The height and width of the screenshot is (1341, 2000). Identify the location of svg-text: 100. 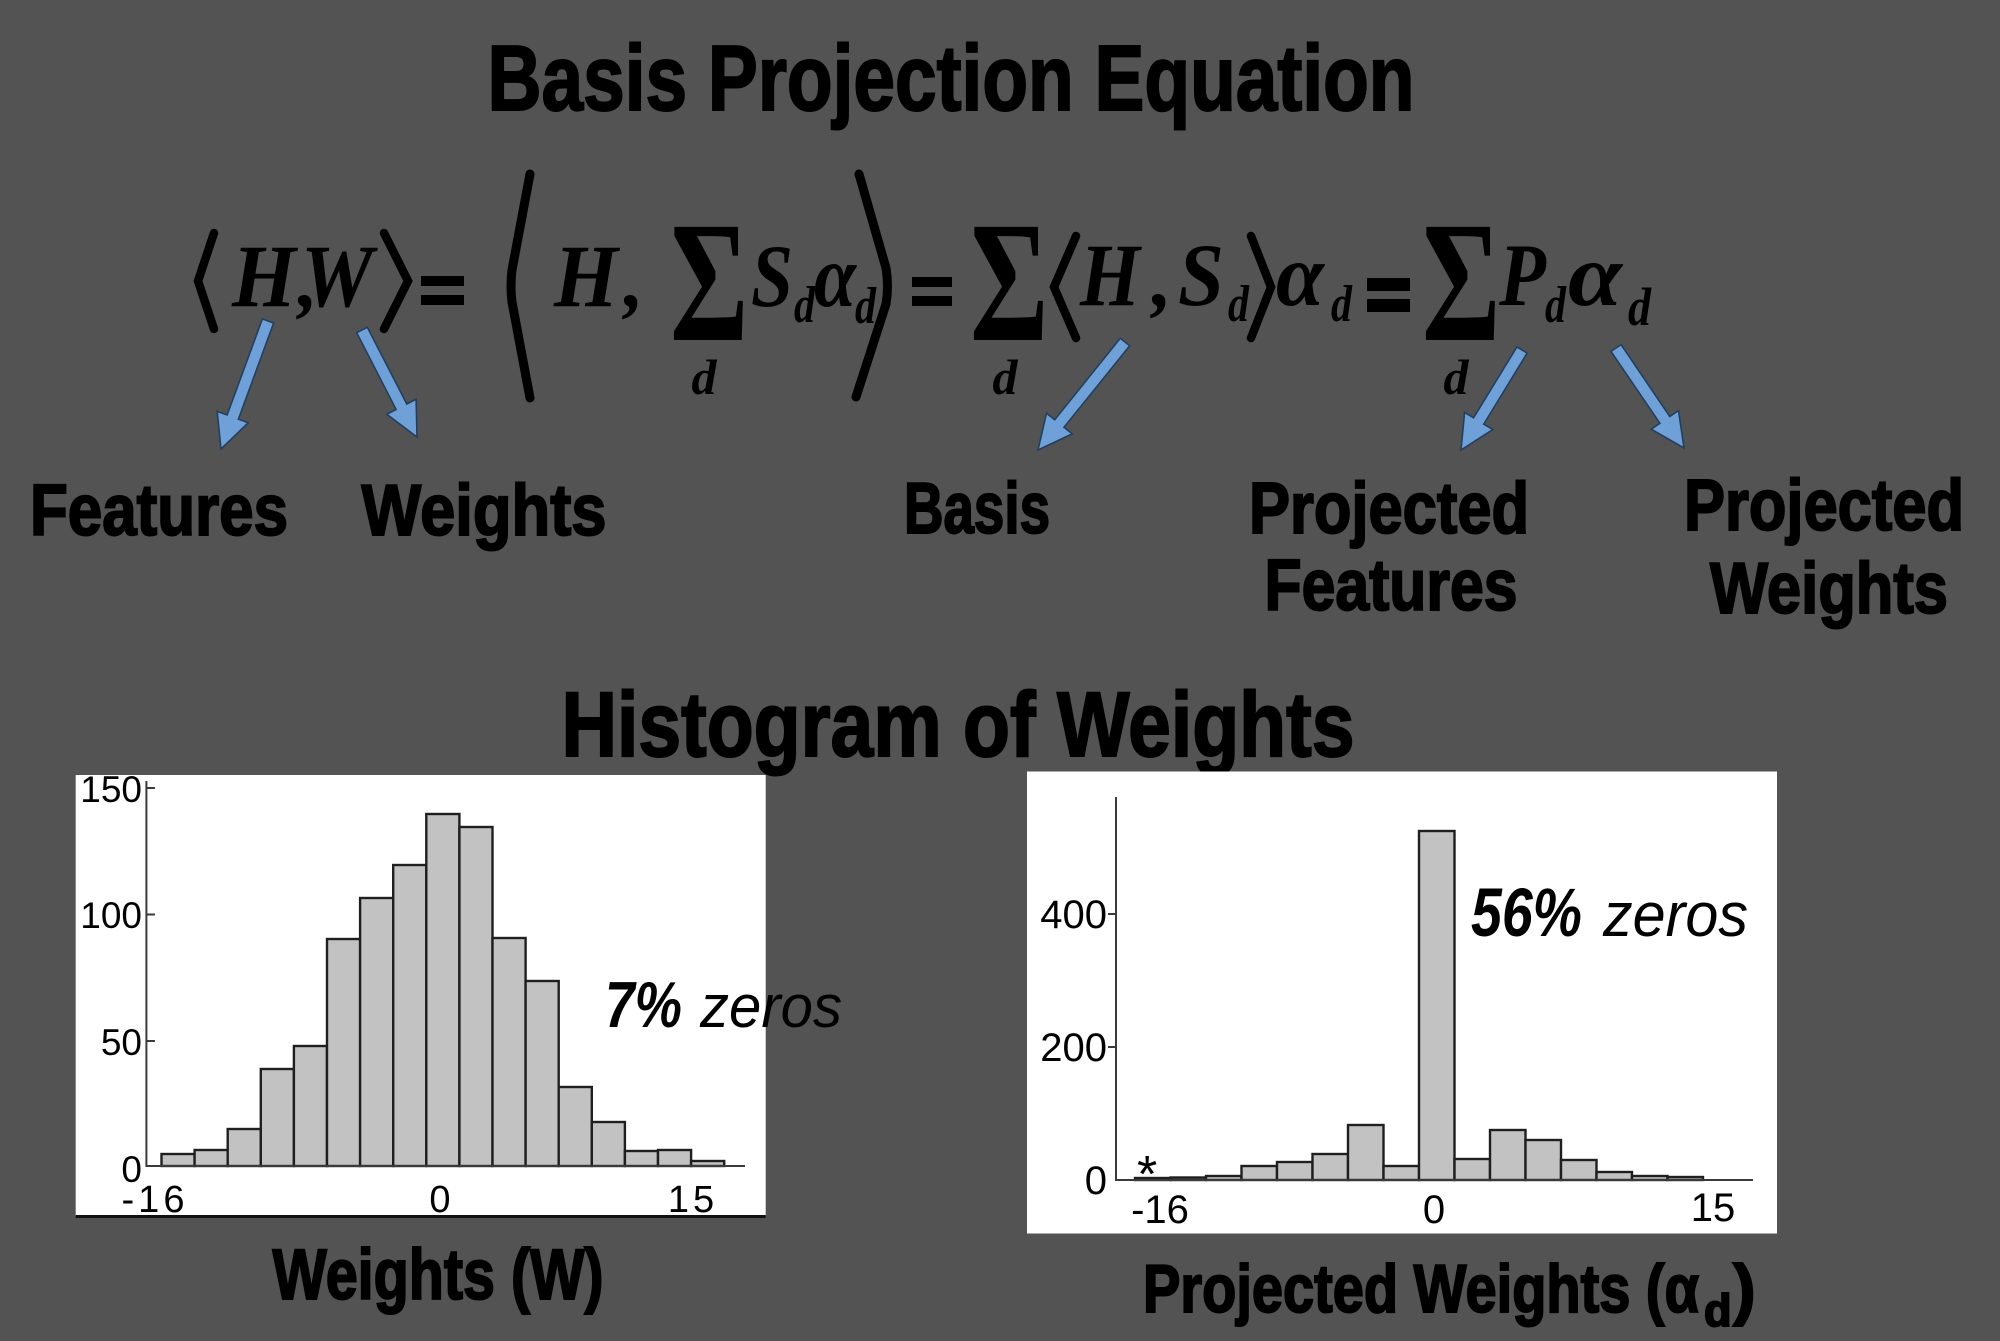
(111, 915).